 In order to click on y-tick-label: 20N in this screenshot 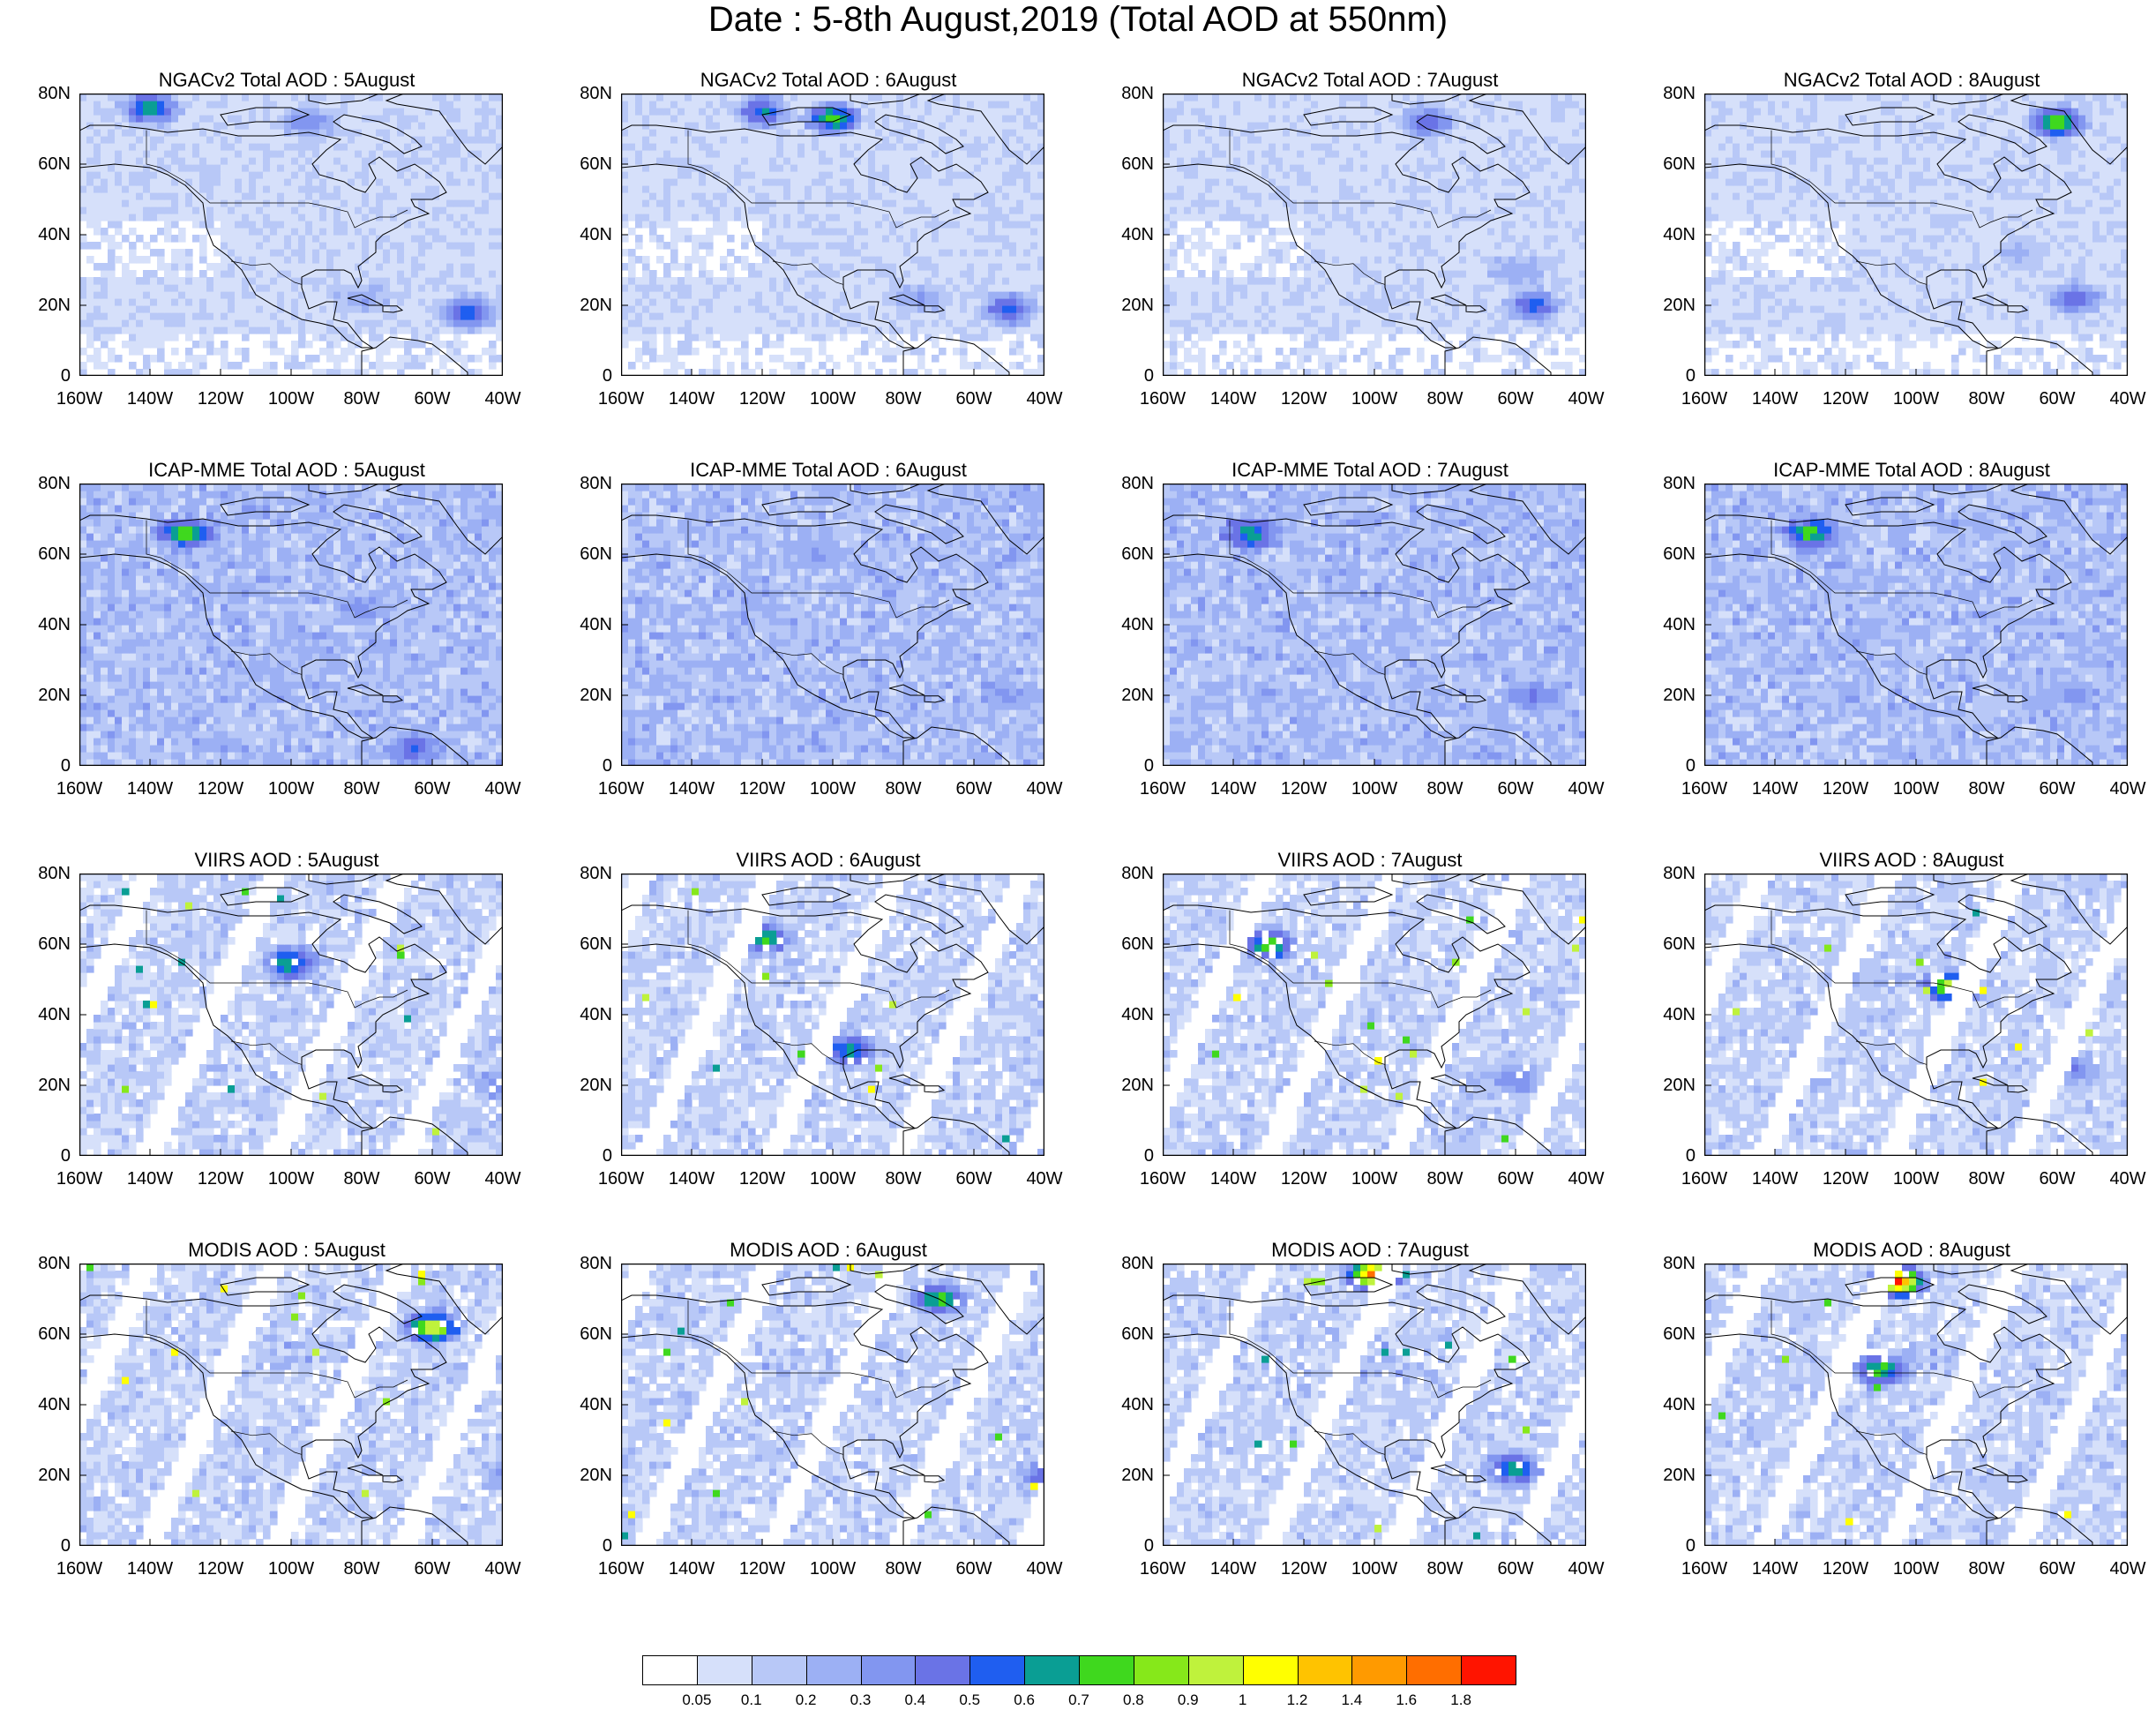, I will do `click(49, 305)`.